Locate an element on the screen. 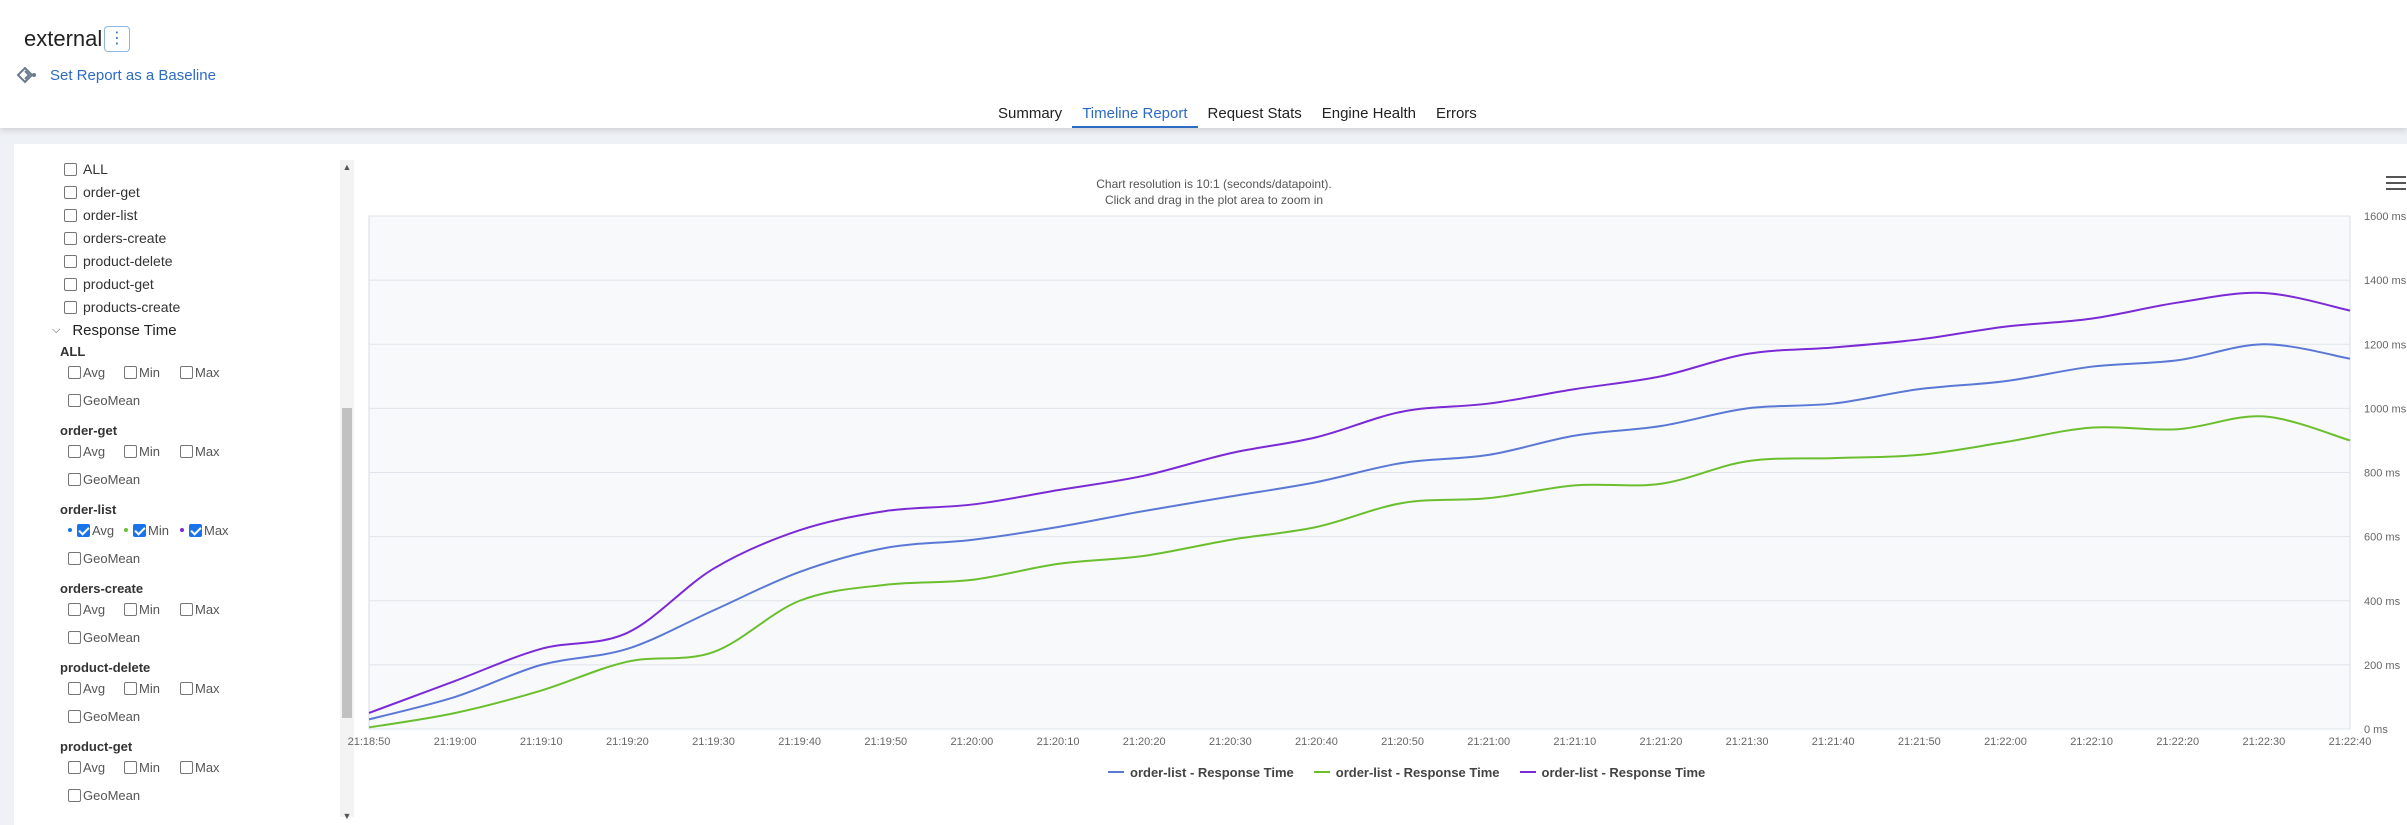 Image resolution: width=2407 pixels, height=825 pixels. tab-timeline-report: Timeline Report is located at coordinates (1135, 116).